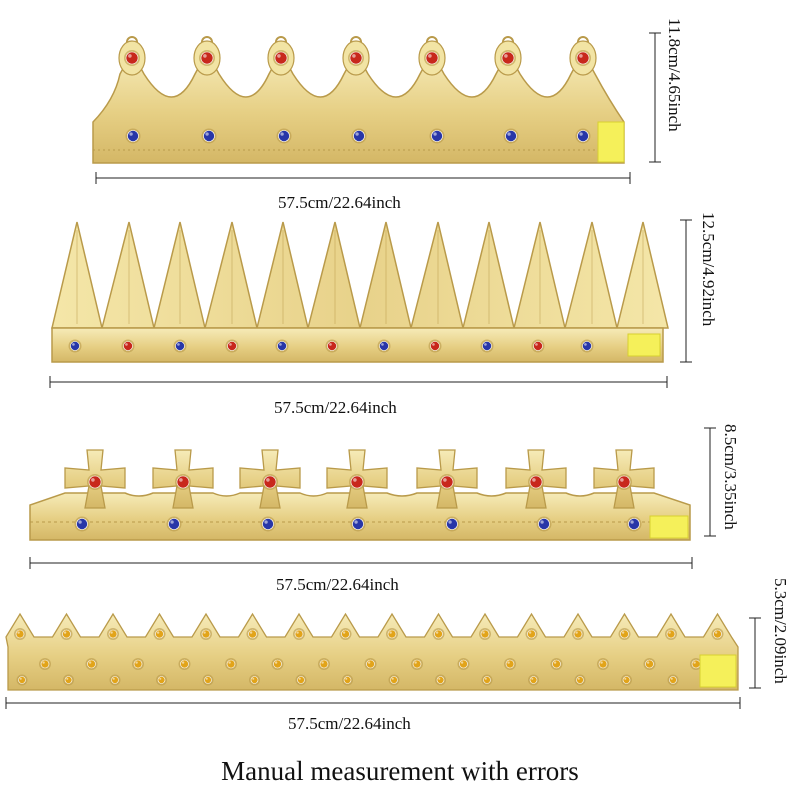  I want to click on crown-small-points, so click(372, 651).